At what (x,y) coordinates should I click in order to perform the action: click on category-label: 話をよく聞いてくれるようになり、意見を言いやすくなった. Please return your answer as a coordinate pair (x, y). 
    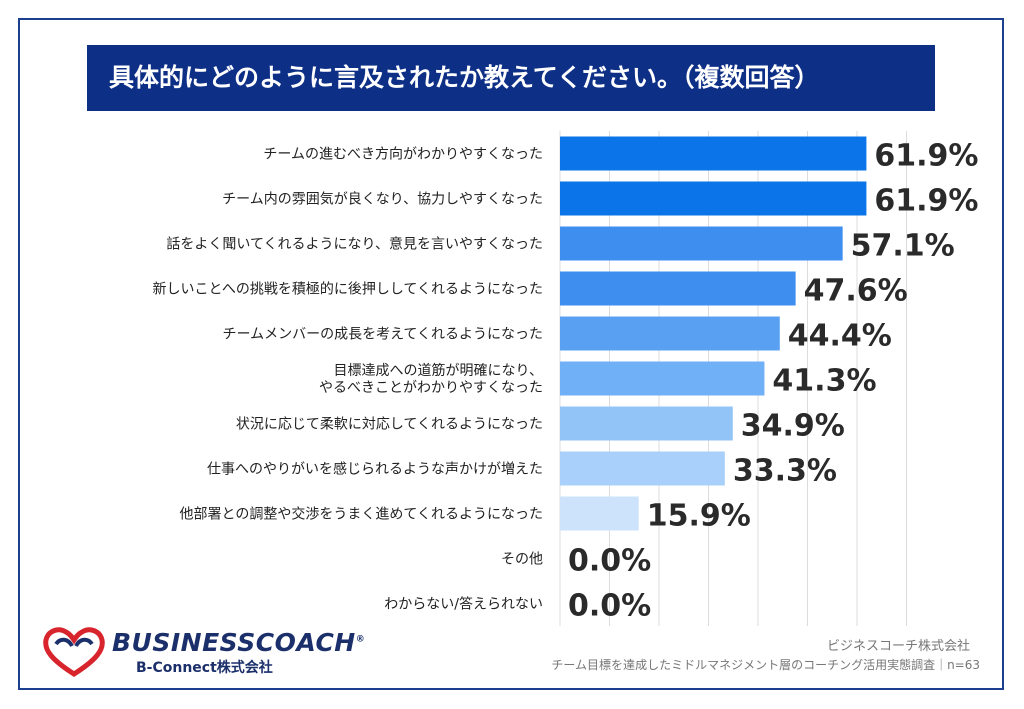
    Looking at the image, I should click on (354, 244).